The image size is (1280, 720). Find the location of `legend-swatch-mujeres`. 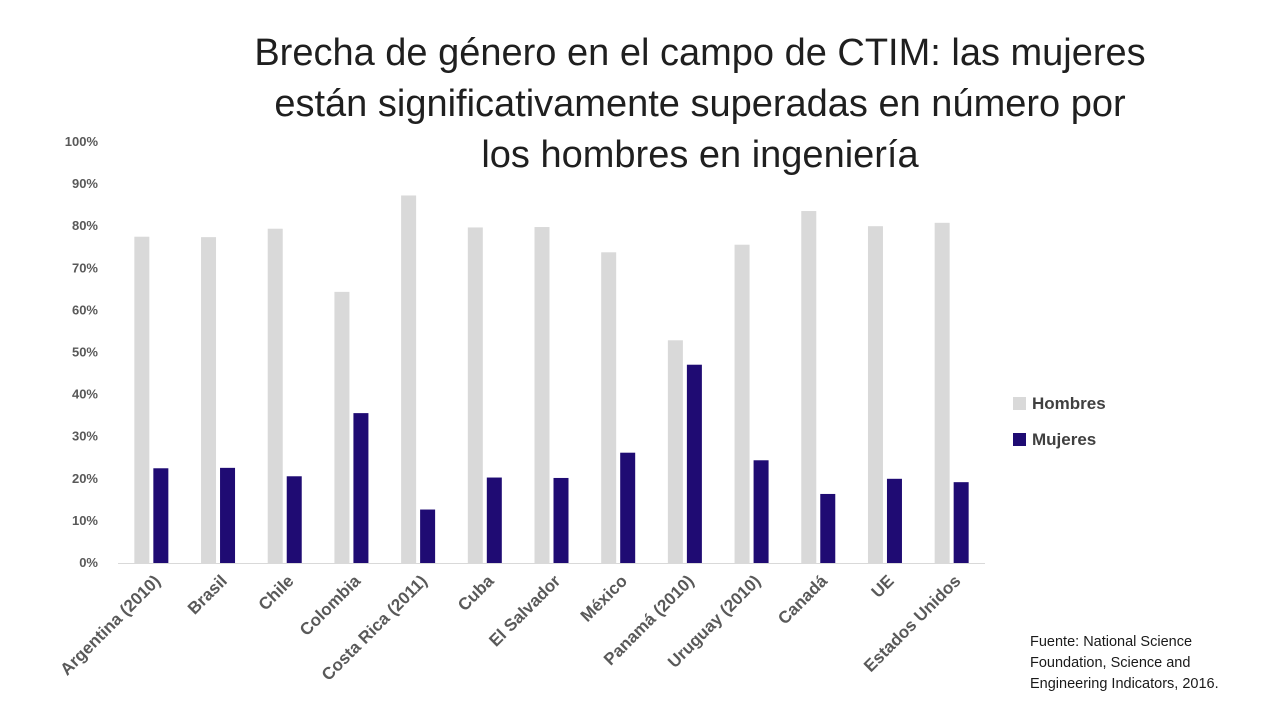

legend-swatch-mujeres is located at coordinates (1019, 439).